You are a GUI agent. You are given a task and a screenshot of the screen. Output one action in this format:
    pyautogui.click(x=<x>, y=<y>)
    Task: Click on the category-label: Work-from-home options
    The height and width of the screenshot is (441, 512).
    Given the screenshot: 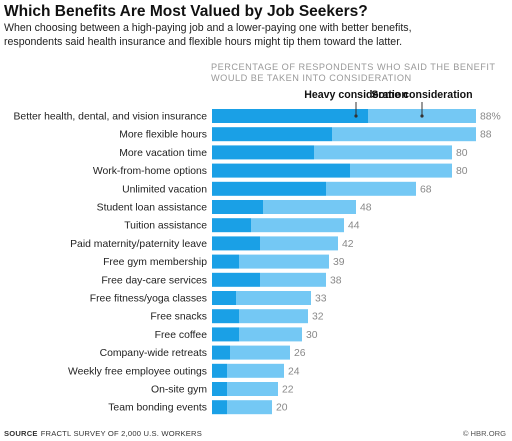 What is the action you would take?
    pyautogui.click(x=150, y=171)
    